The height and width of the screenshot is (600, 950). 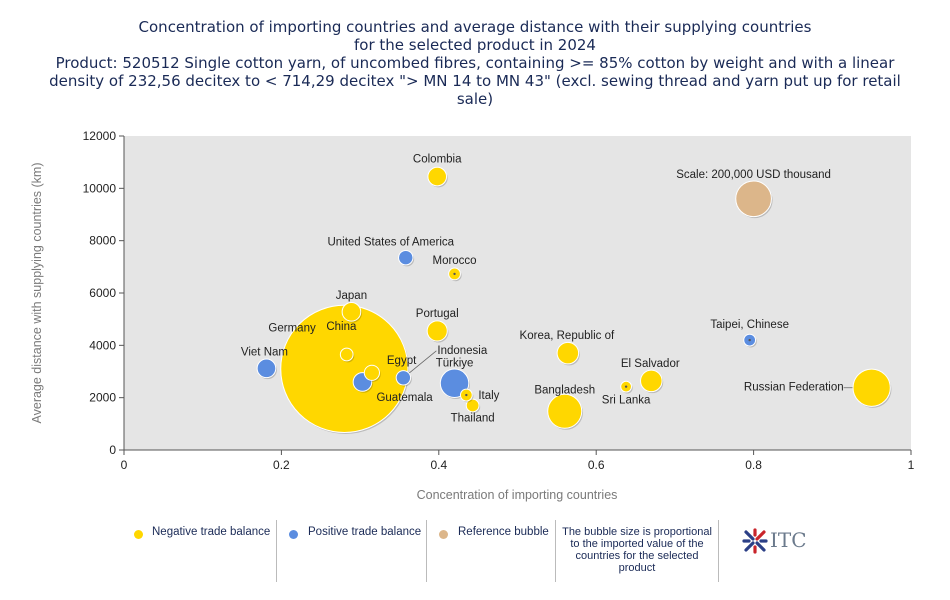 What do you see at coordinates (372, 373) in the screenshot?
I see `bubble-egypt` at bounding box center [372, 373].